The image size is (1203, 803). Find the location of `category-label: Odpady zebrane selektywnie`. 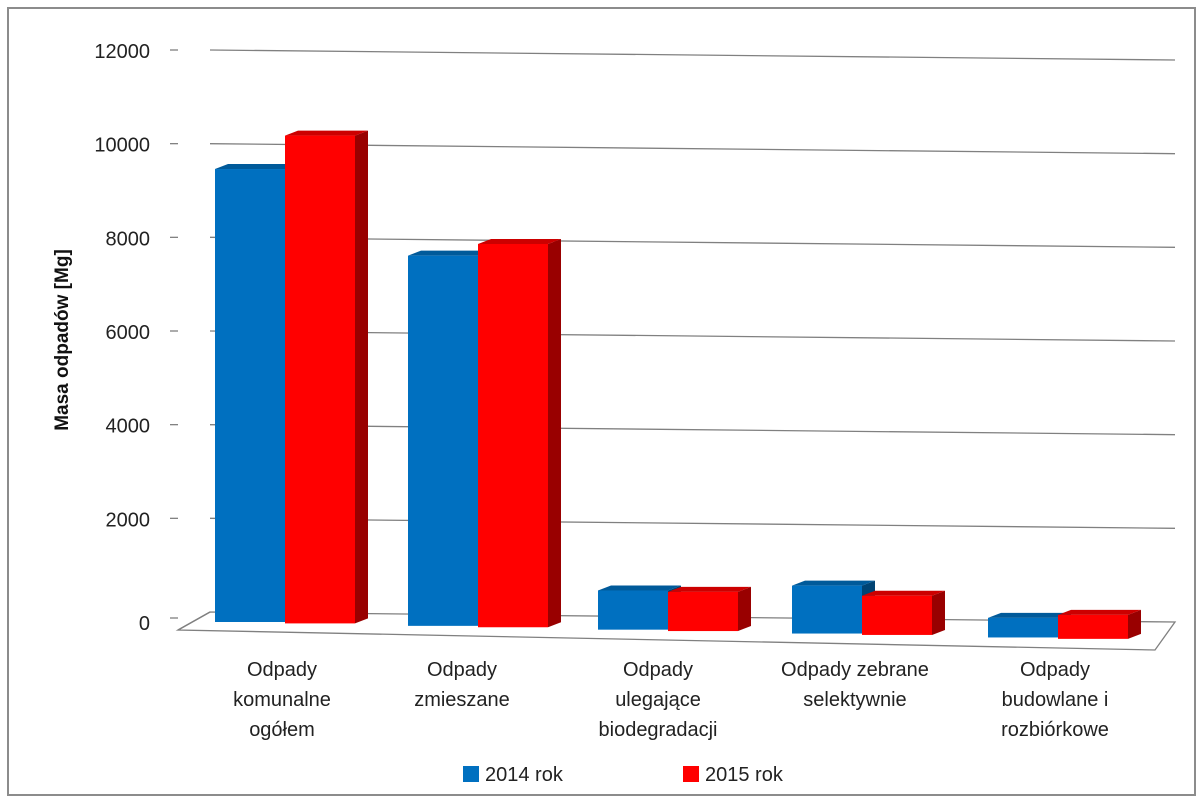

category-label: Odpady zebrane selektywnie is located at coordinates (855, 685).